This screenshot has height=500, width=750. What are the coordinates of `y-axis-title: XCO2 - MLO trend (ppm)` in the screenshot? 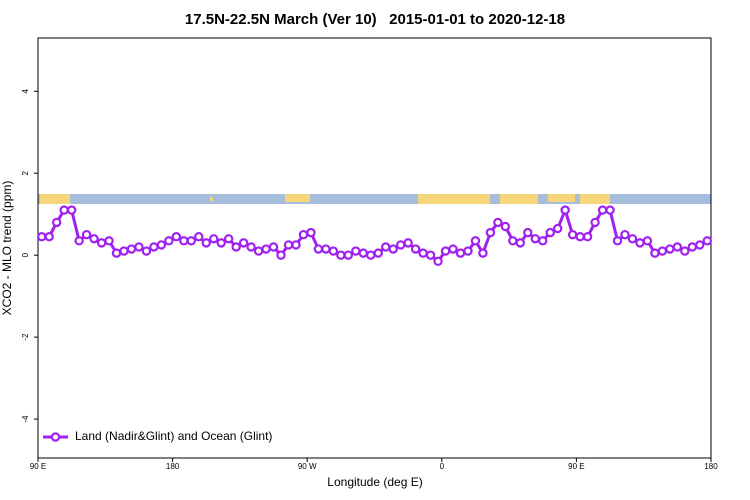 It's located at (7, 248).